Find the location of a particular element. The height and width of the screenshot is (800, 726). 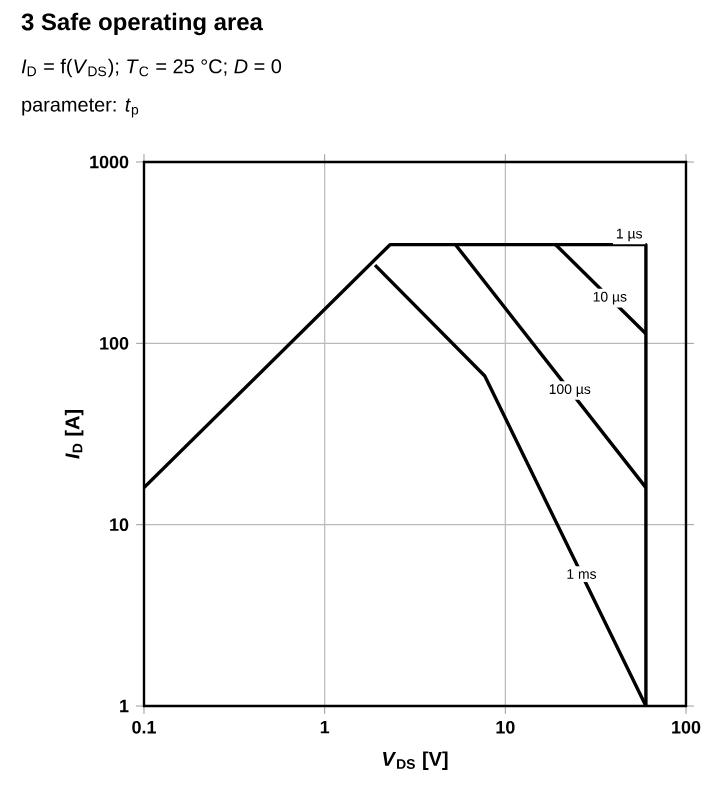

chart-title: 3 Safe operating area is located at coordinates (142, 24).